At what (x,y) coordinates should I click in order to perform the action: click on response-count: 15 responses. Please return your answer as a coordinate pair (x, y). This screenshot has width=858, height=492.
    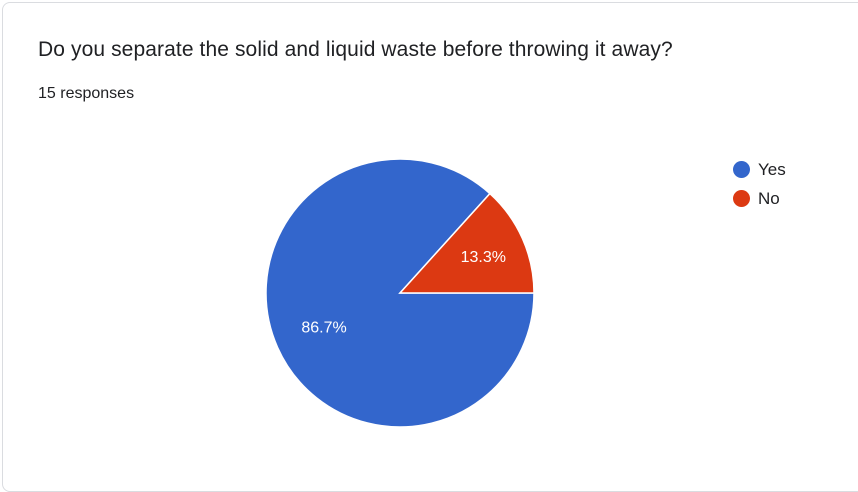
    Looking at the image, I should click on (86, 93).